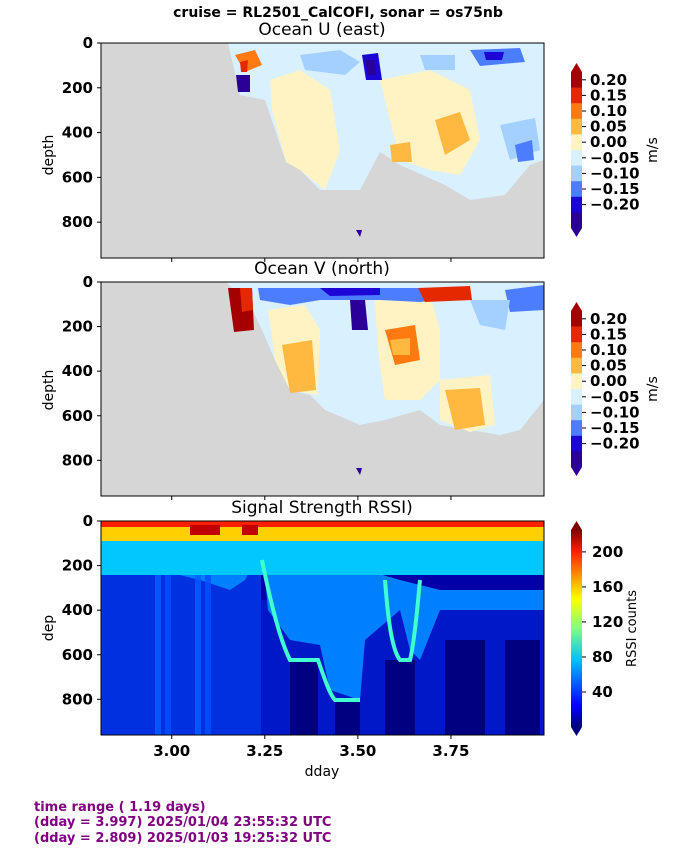  Describe the element at coordinates (171, 751) in the screenshot. I see `xtick-label: 3.00` at that location.